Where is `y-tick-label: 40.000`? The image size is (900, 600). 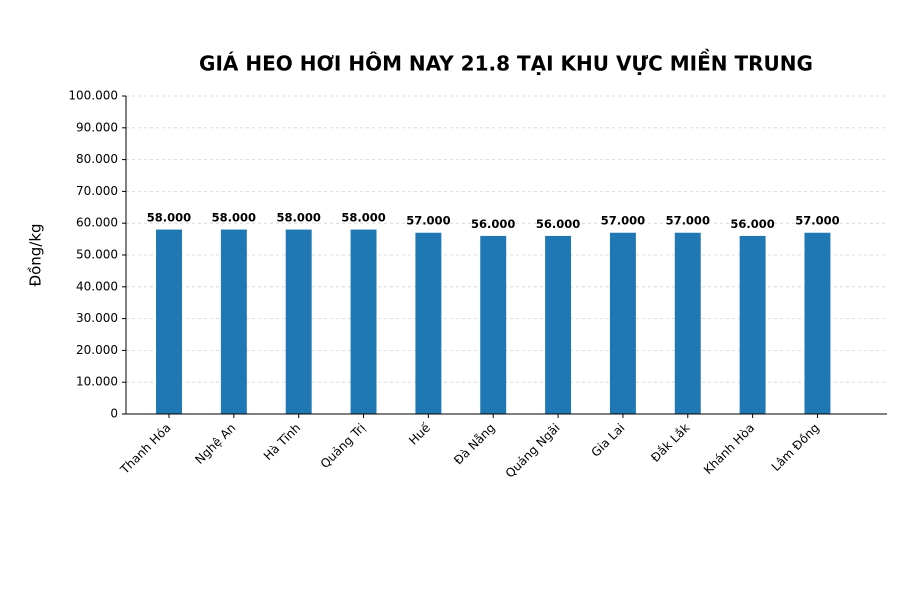 y-tick-label: 40.000 is located at coordinates (97, 286).